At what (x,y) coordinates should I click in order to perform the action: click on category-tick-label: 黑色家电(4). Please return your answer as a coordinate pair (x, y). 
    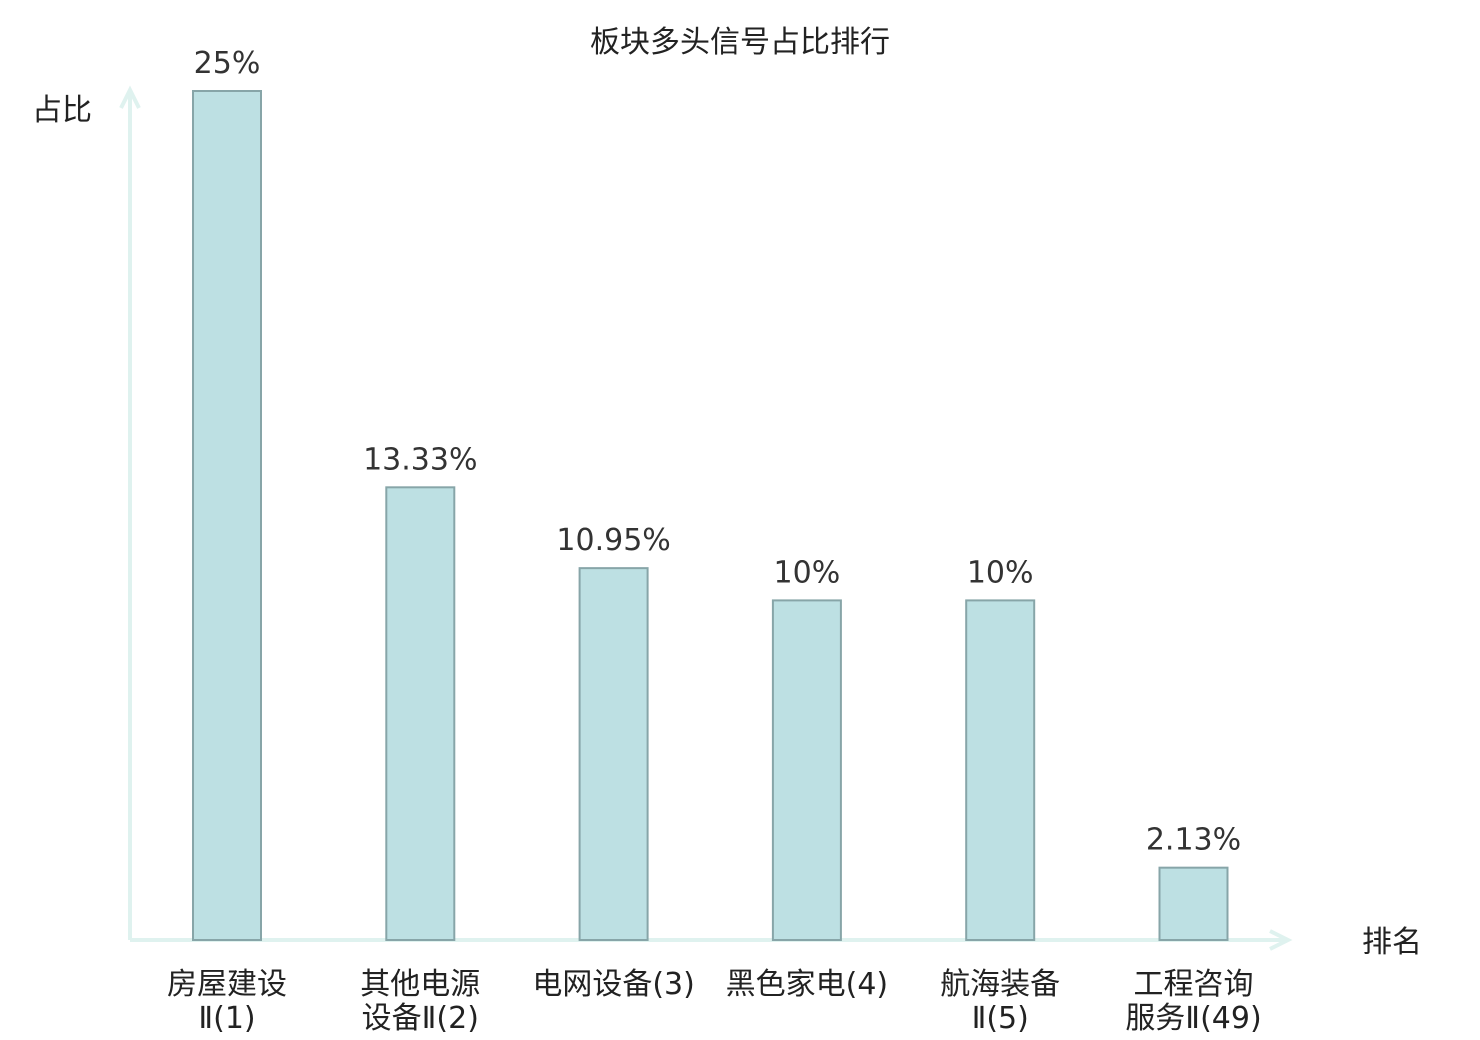
    Looking at the image, I should click on (807, 984).